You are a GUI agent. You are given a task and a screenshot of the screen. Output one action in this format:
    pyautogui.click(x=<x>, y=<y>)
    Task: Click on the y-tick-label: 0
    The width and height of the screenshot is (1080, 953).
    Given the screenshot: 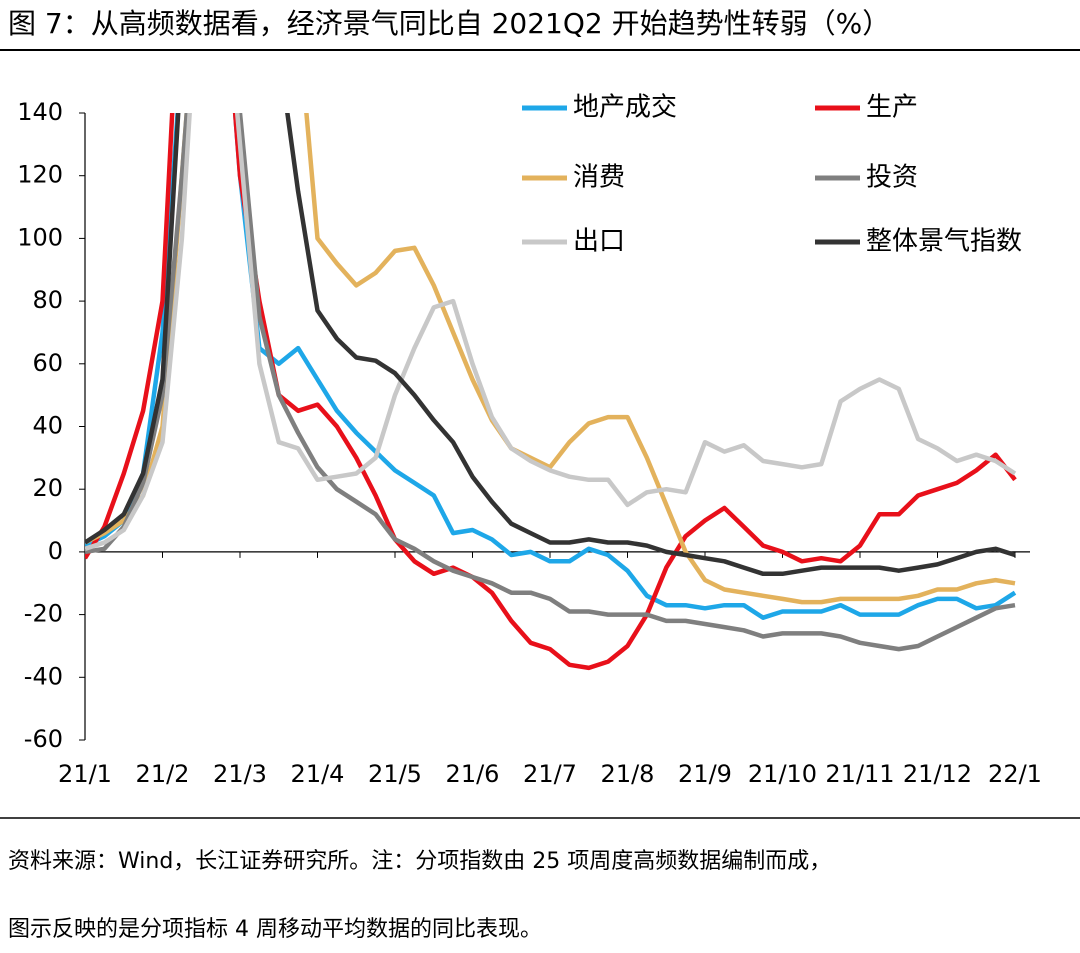 What is the action you would take?
    pyautogui.click(x=55, y=551)
    